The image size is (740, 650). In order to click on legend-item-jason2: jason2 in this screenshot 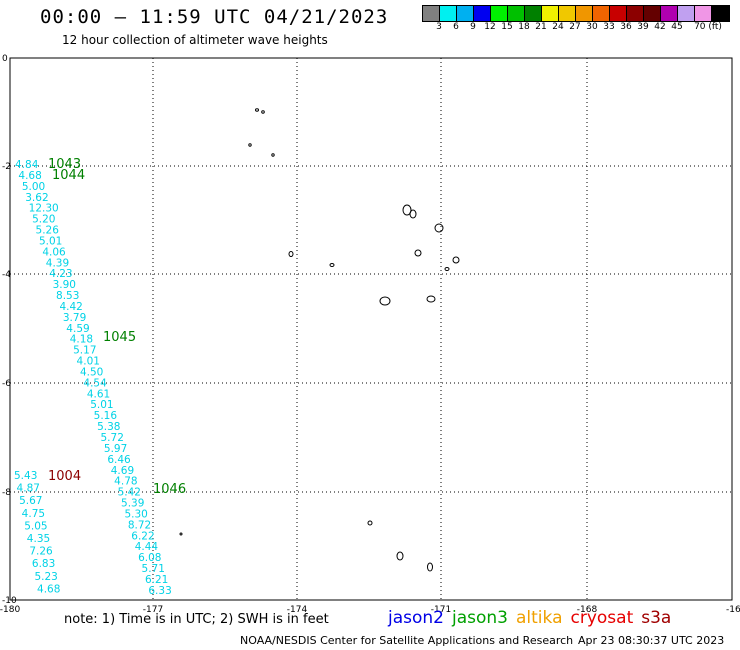, I will do `click(416, 618)`.